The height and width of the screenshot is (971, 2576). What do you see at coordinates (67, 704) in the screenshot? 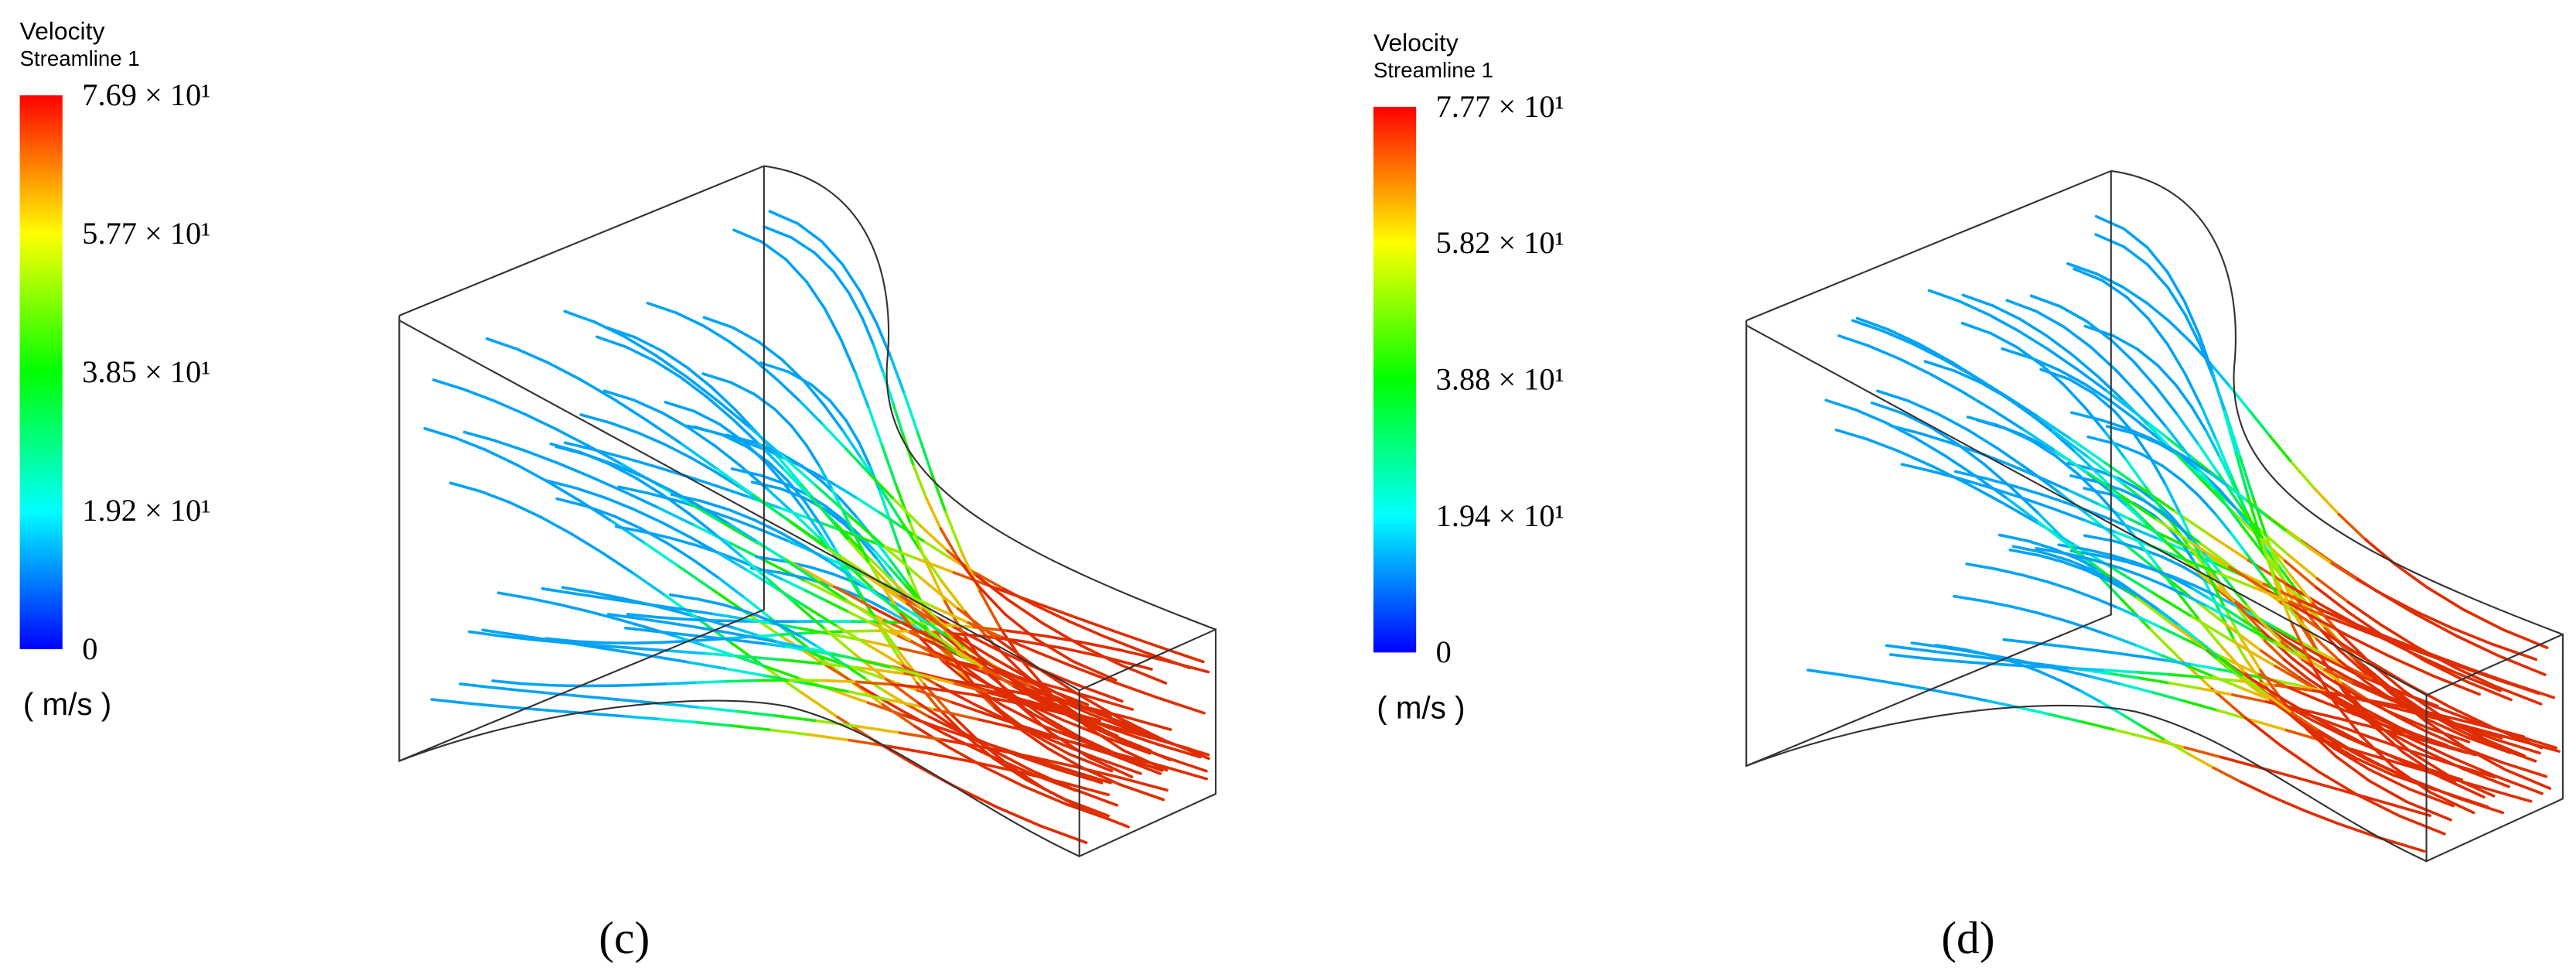
I see `legend-unit: ( m/s )` at bounding box center [67, 704].